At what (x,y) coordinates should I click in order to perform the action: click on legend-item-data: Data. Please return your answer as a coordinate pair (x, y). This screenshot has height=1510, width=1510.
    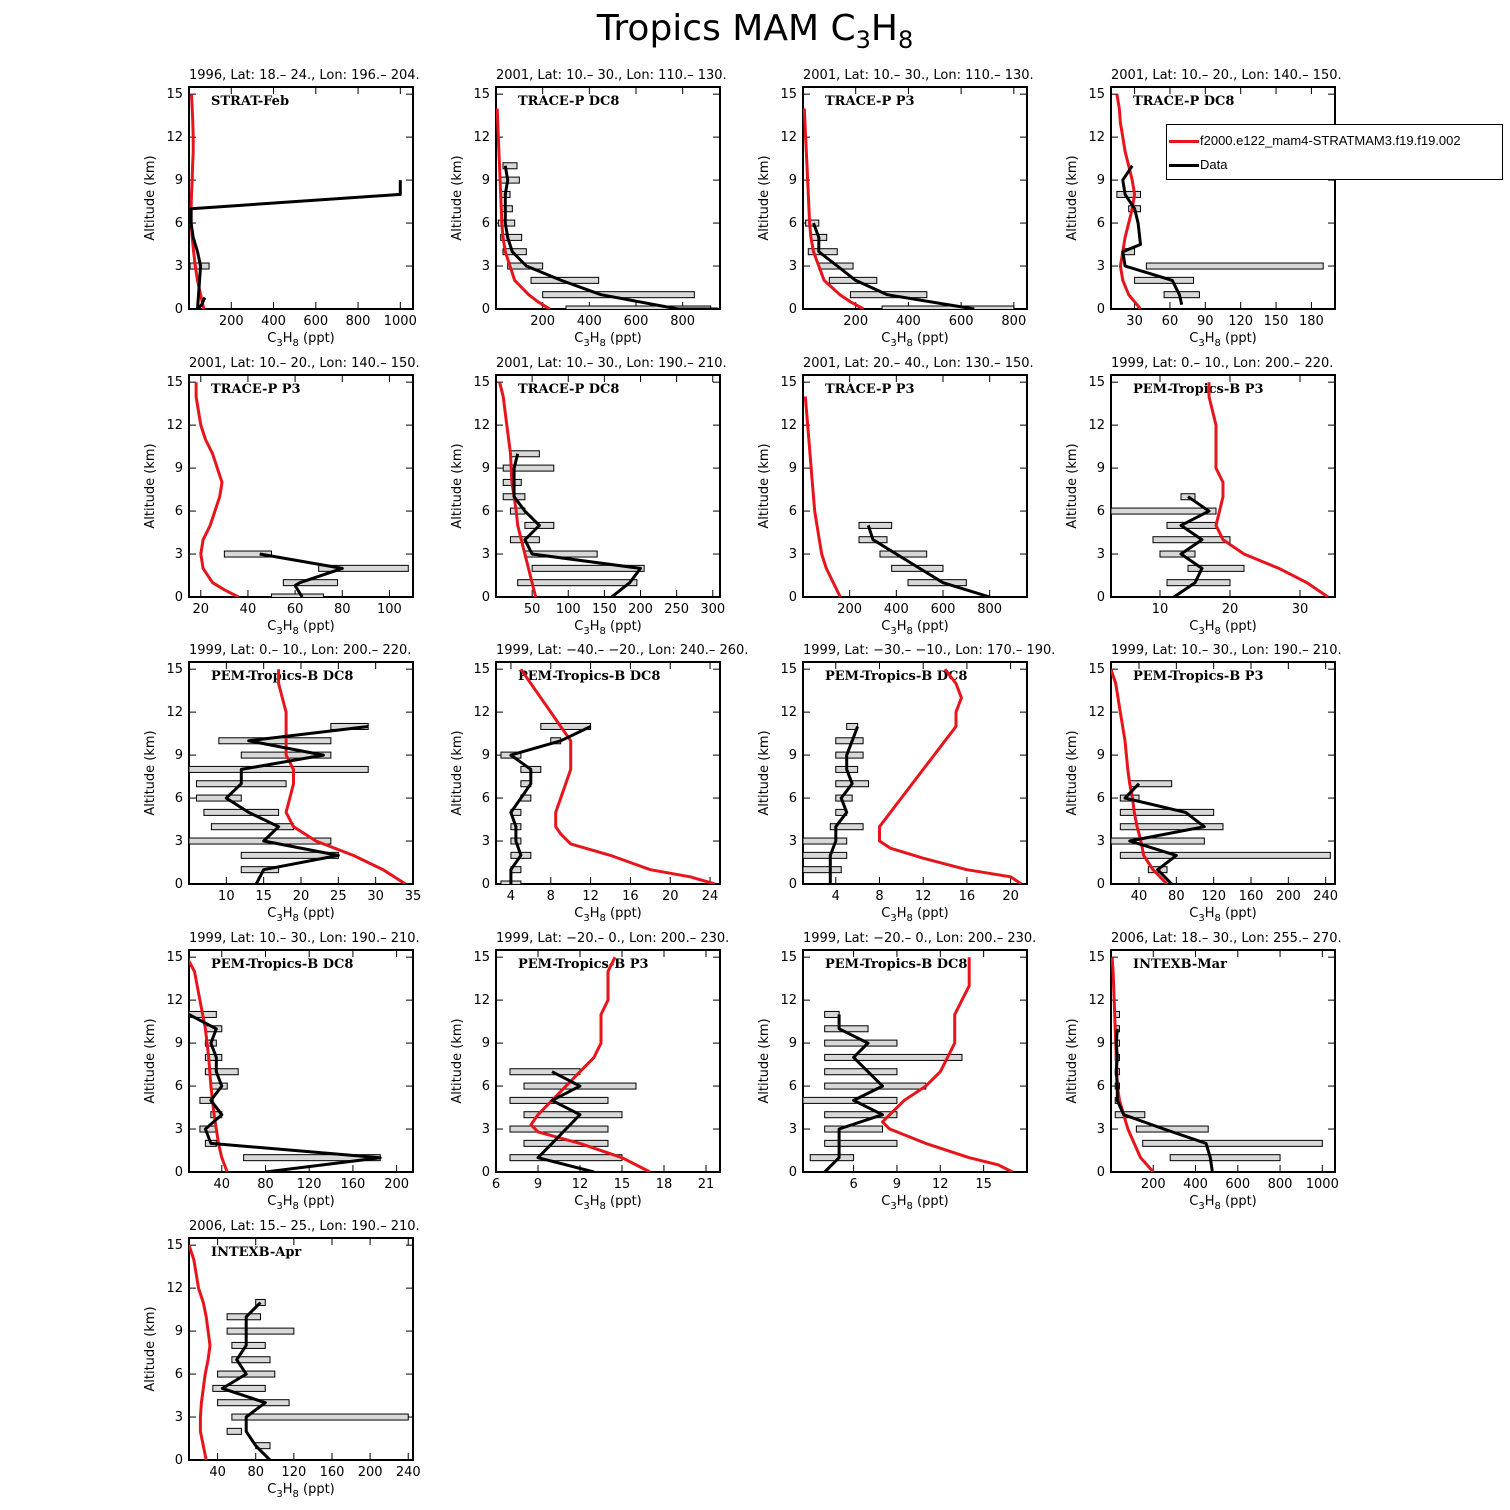
    Looking at the image, I should click on (1334, 165).